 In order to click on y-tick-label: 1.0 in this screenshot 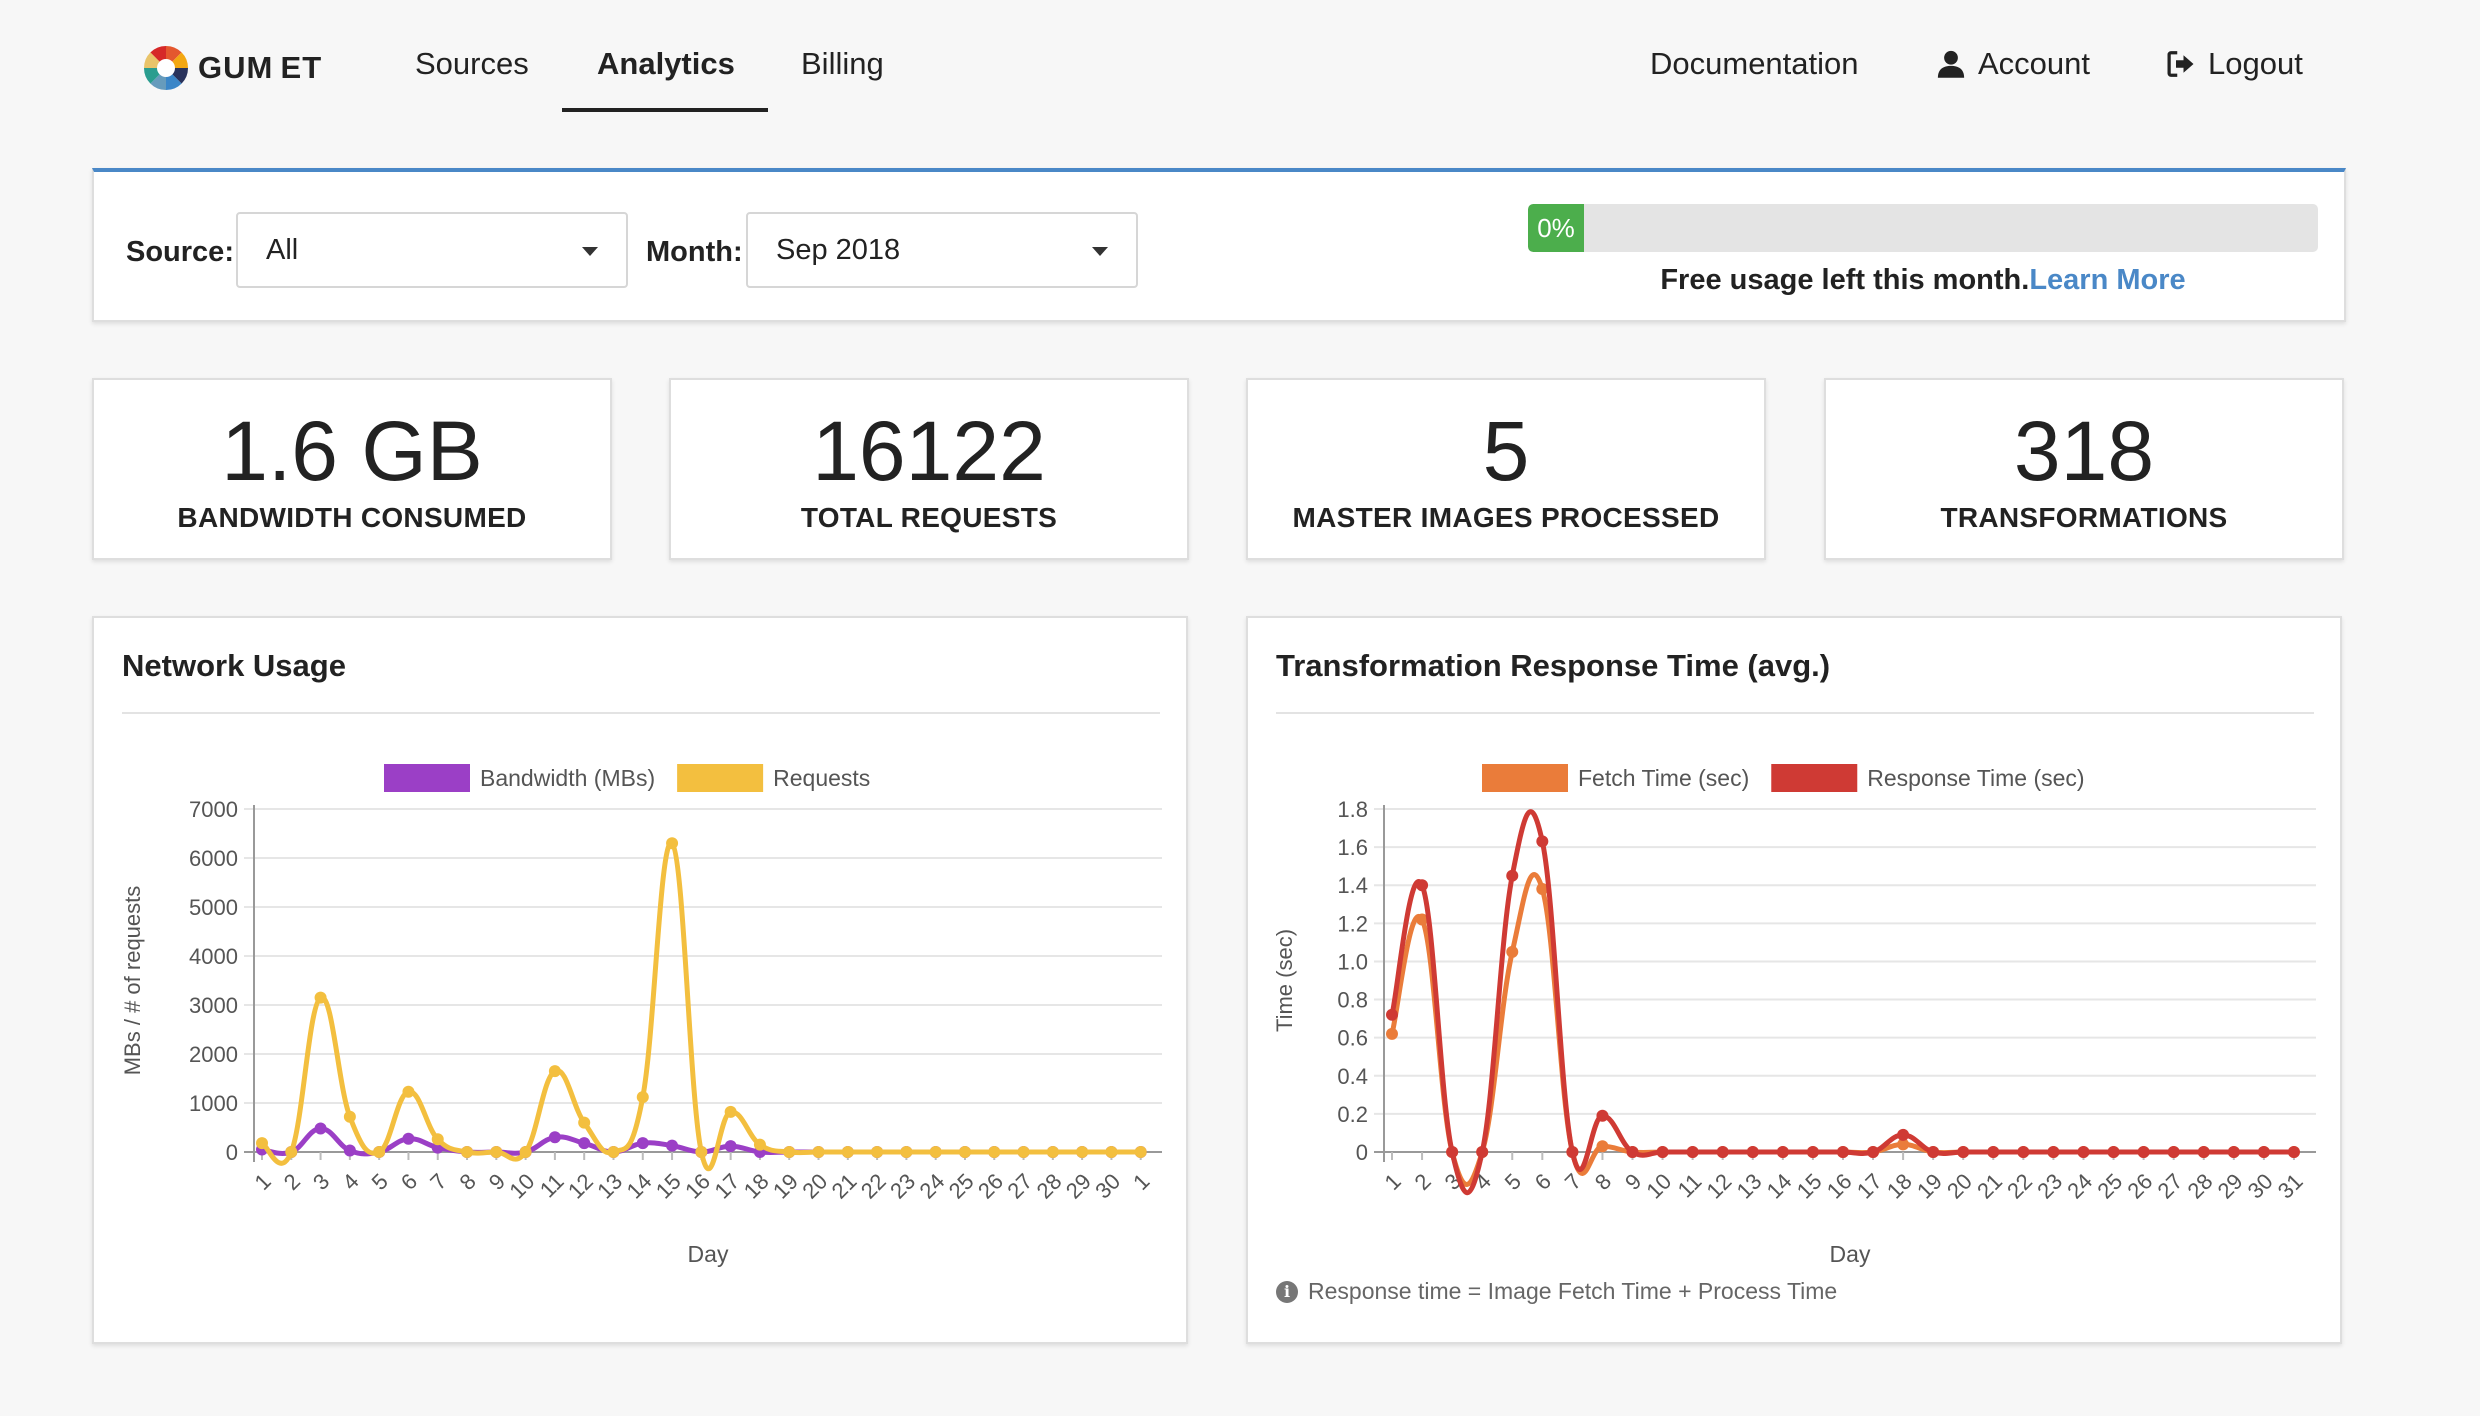, I will do `click(1352, 961)`.